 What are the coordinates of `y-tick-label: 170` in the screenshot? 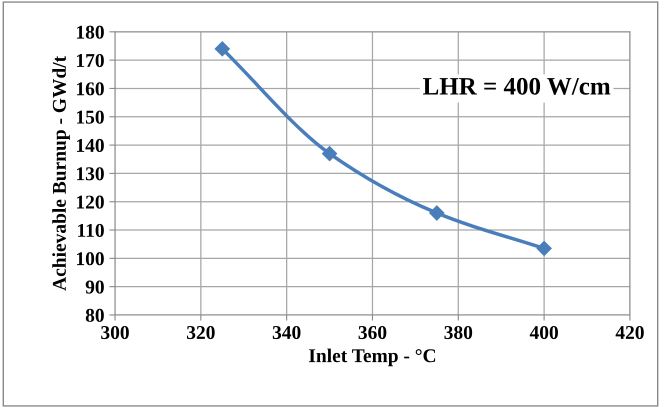 It's located at (90, 61).